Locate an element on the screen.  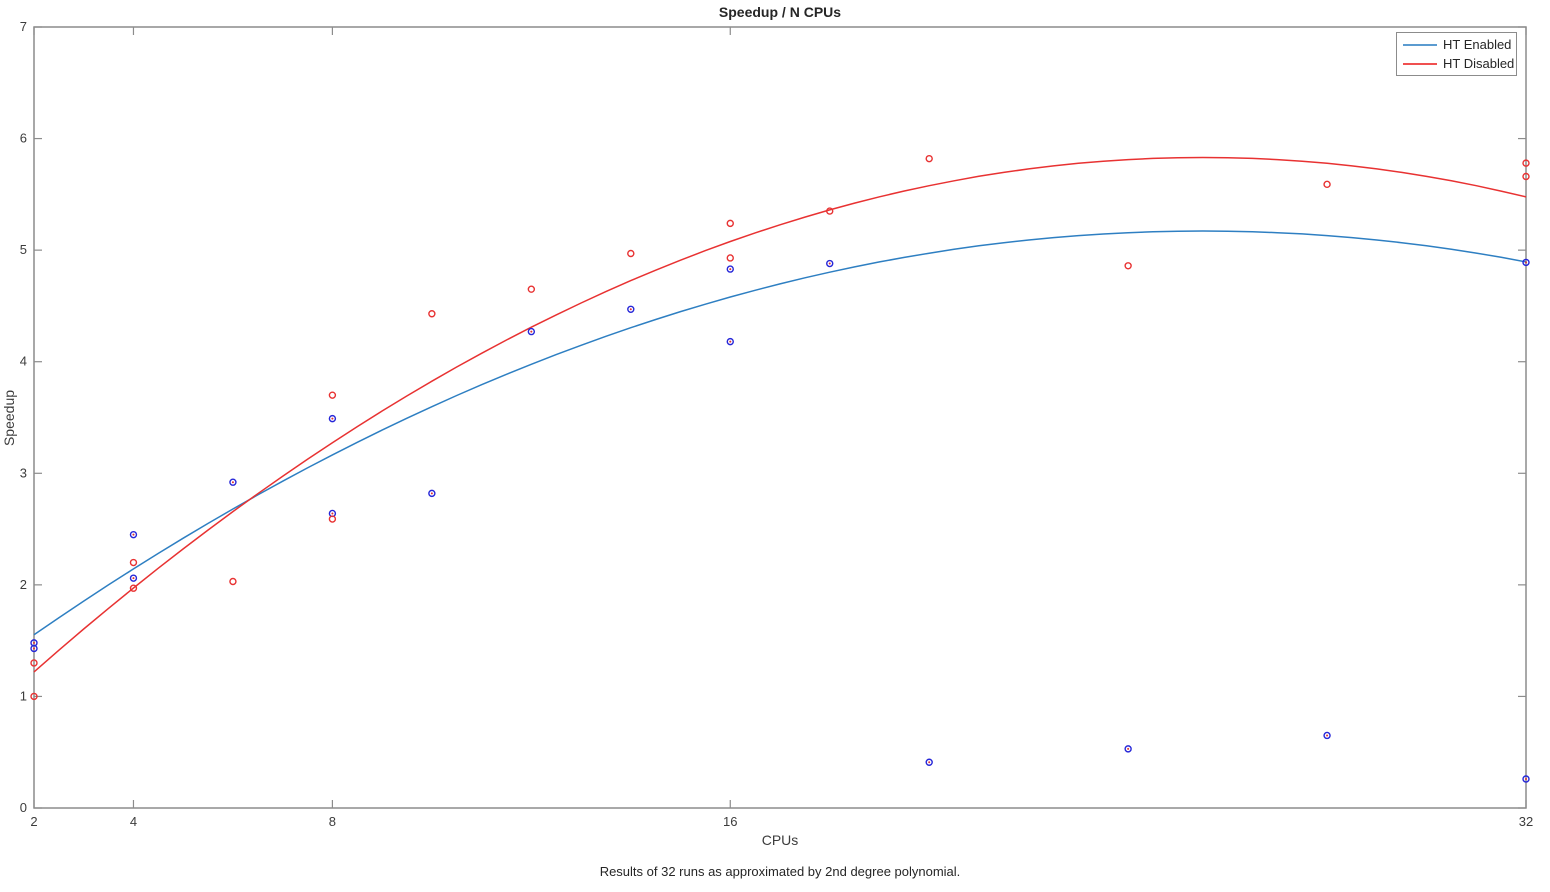
y-tick-label: 4 is located at coordinates (23, 361).